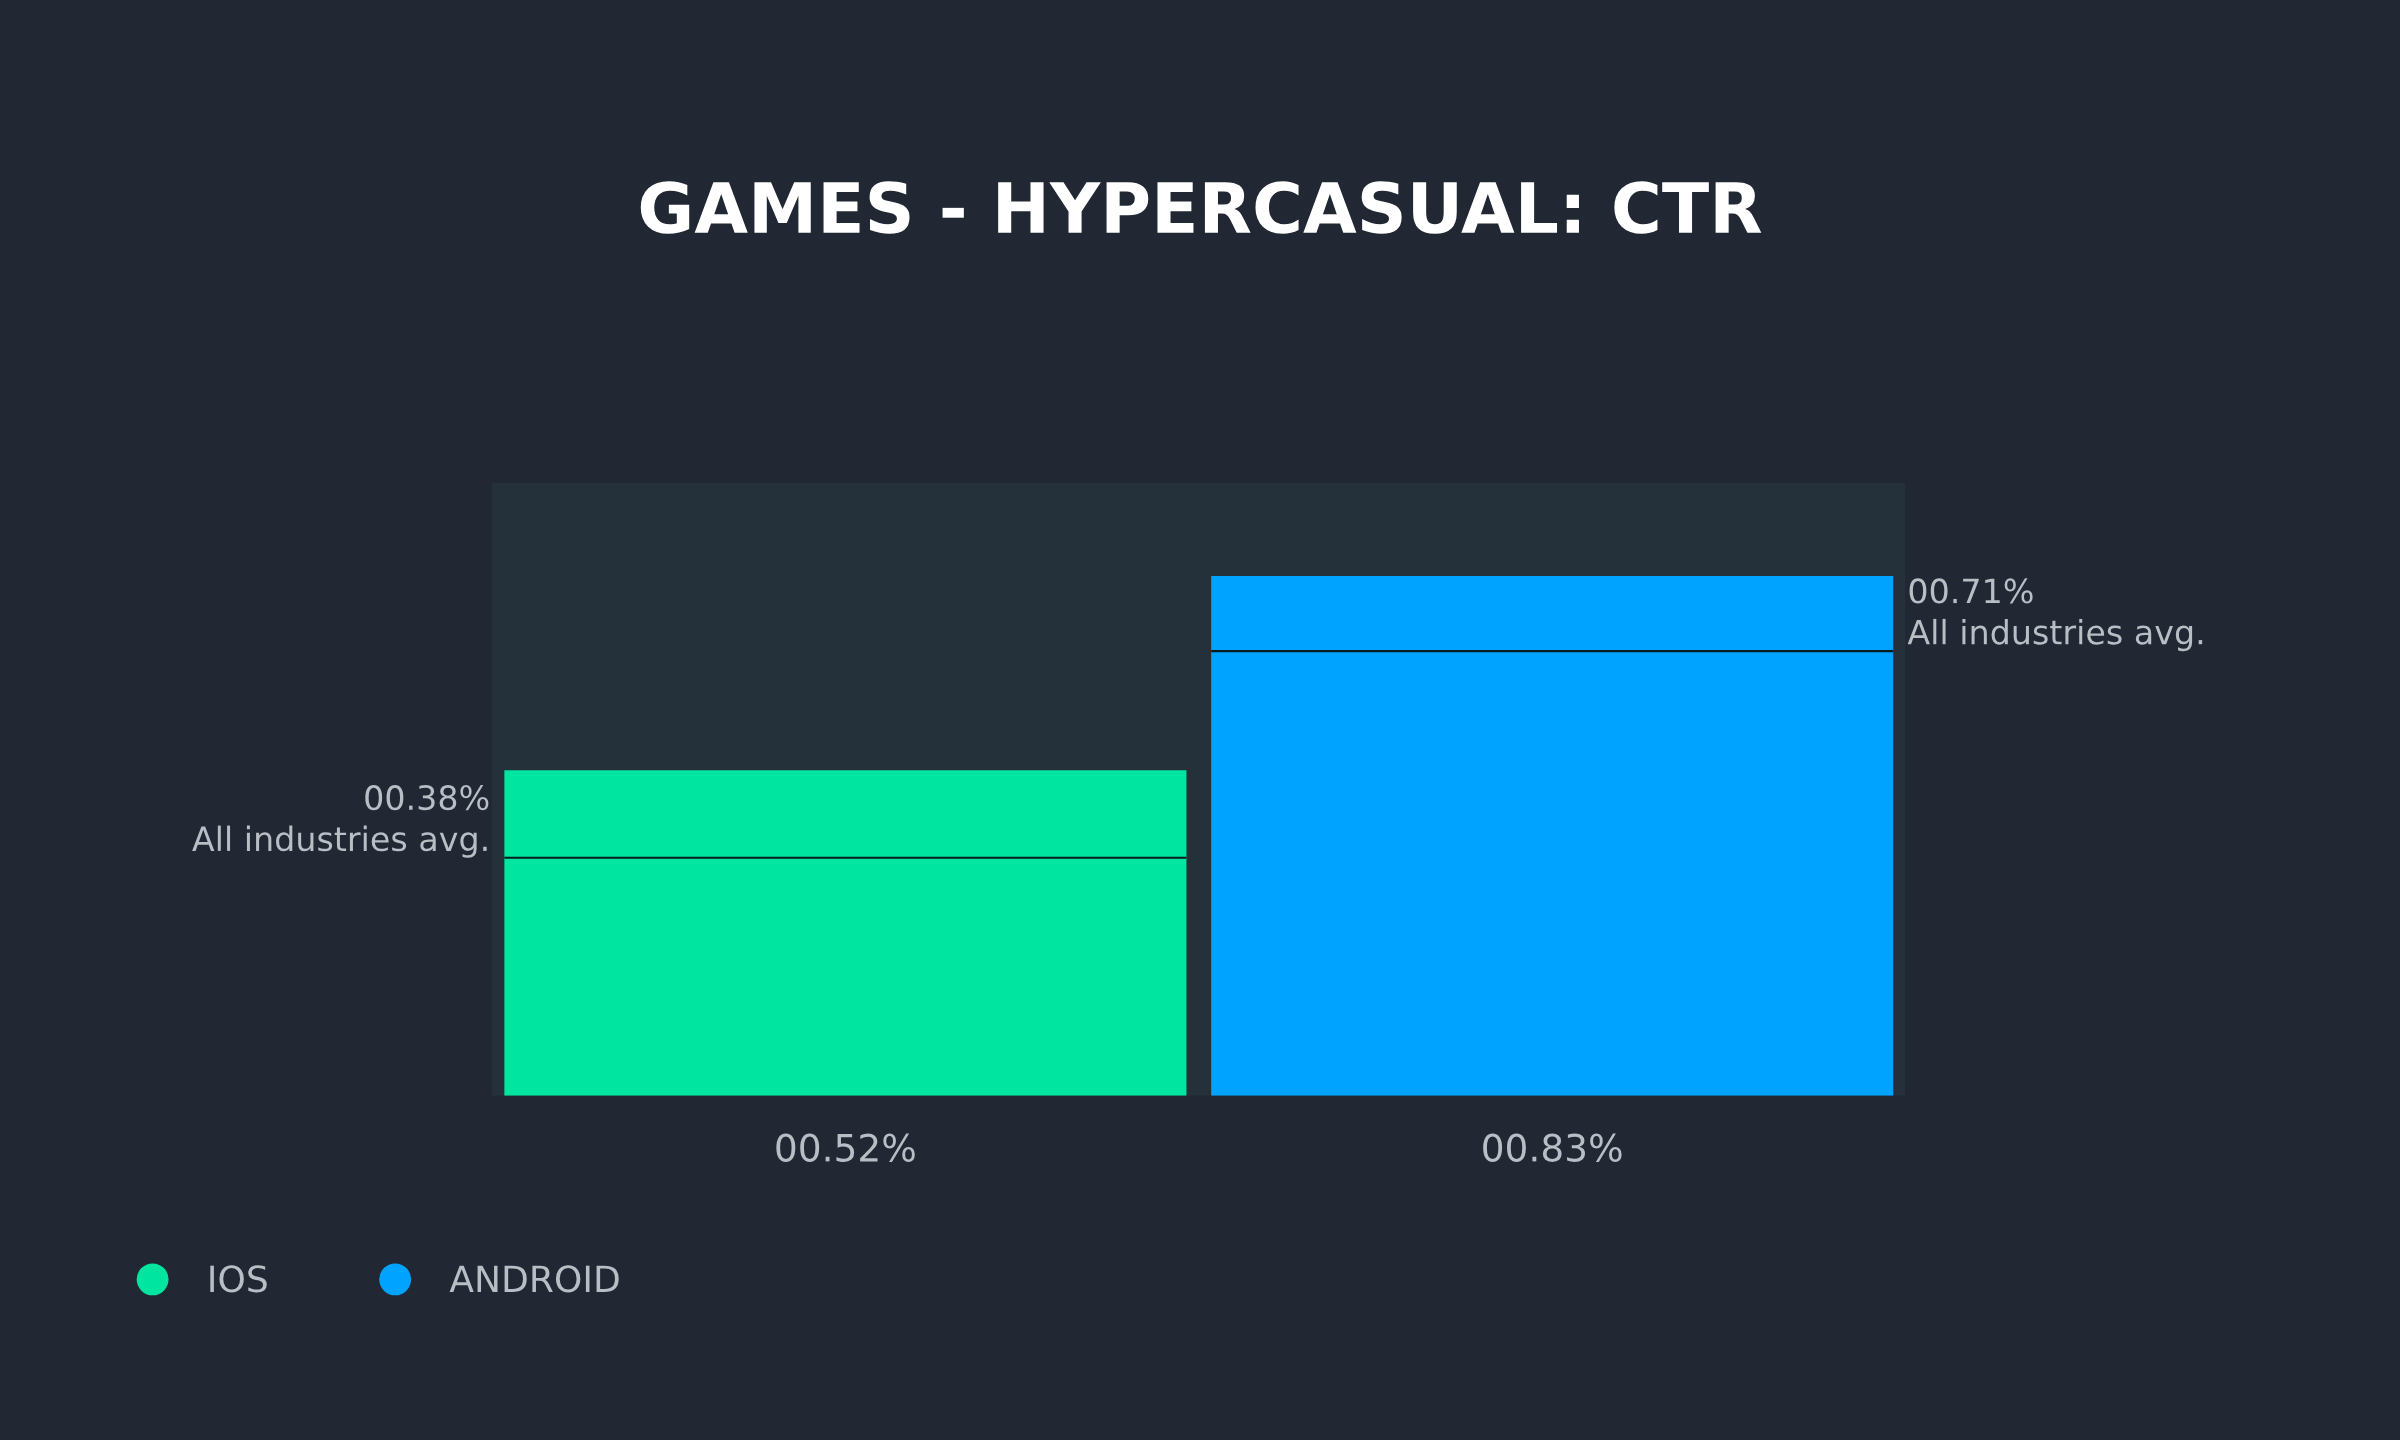 This screenshot has width=2400, height=1440. What do you see at coordinates (1552, 1147) in the screenshot?
I see `data-label: 00.83%` at bounding box center [1552, 1147].